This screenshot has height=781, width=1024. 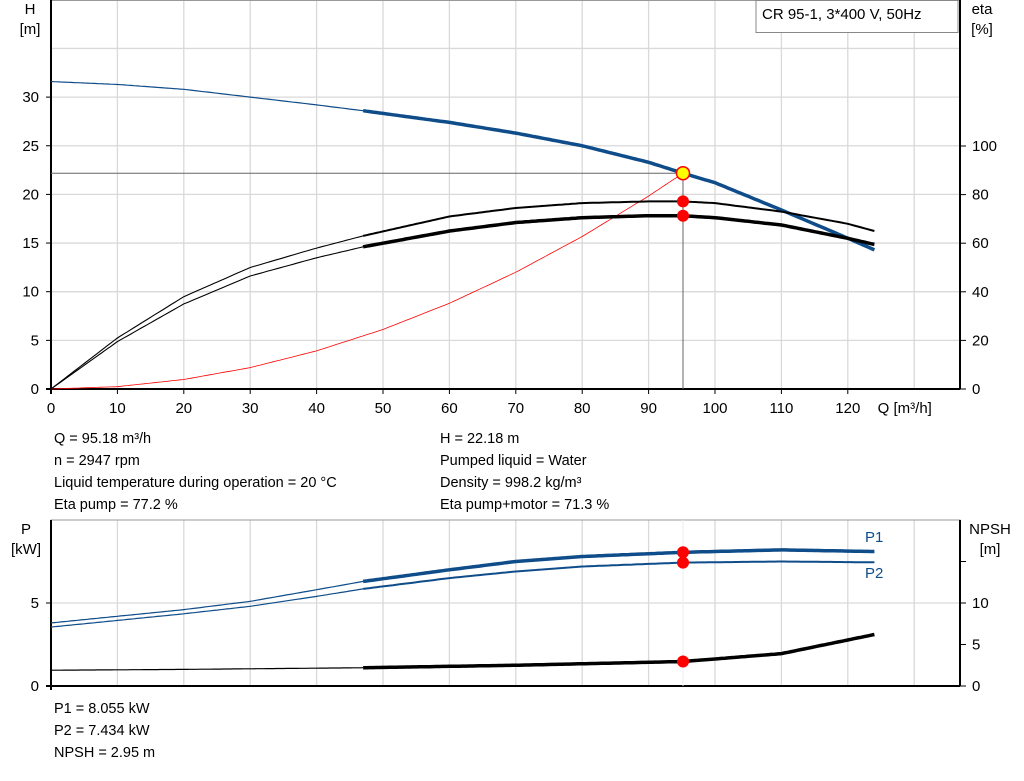 What do you see at coordinates (35, 603) in the screenshot?
I see `p-tick-label: 5` at bounding box center [35, 603].